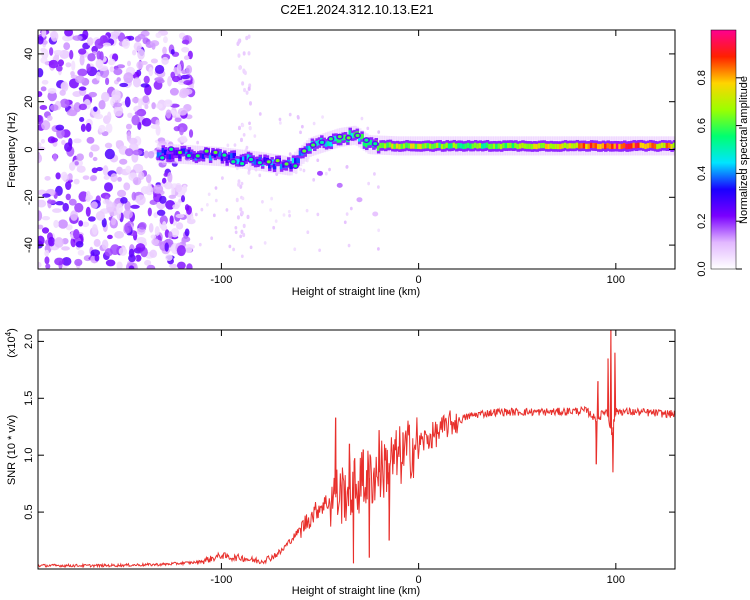 Image resolution: width=750 pixels, height=600 pixels. Describe the element at coordinates (29, 149) in the screenshot. I see `y-tick-label: 0` at that location.